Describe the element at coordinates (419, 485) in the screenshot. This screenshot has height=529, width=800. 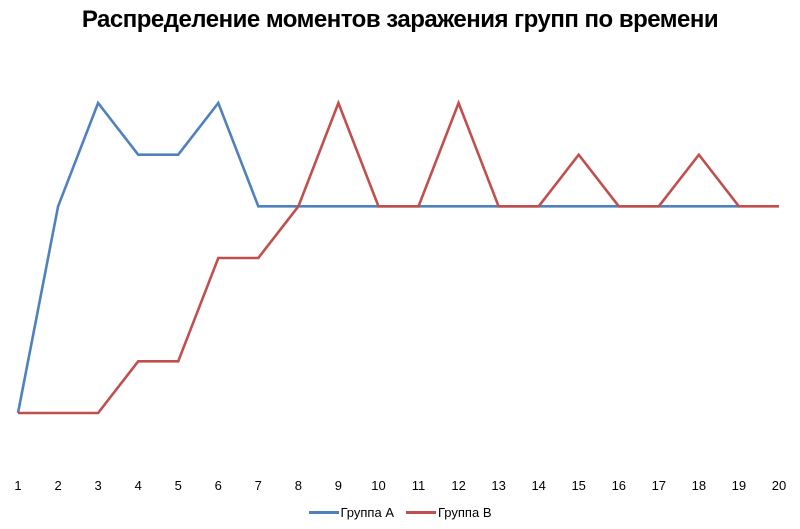
I see `x-tick-label: 11` at that location.